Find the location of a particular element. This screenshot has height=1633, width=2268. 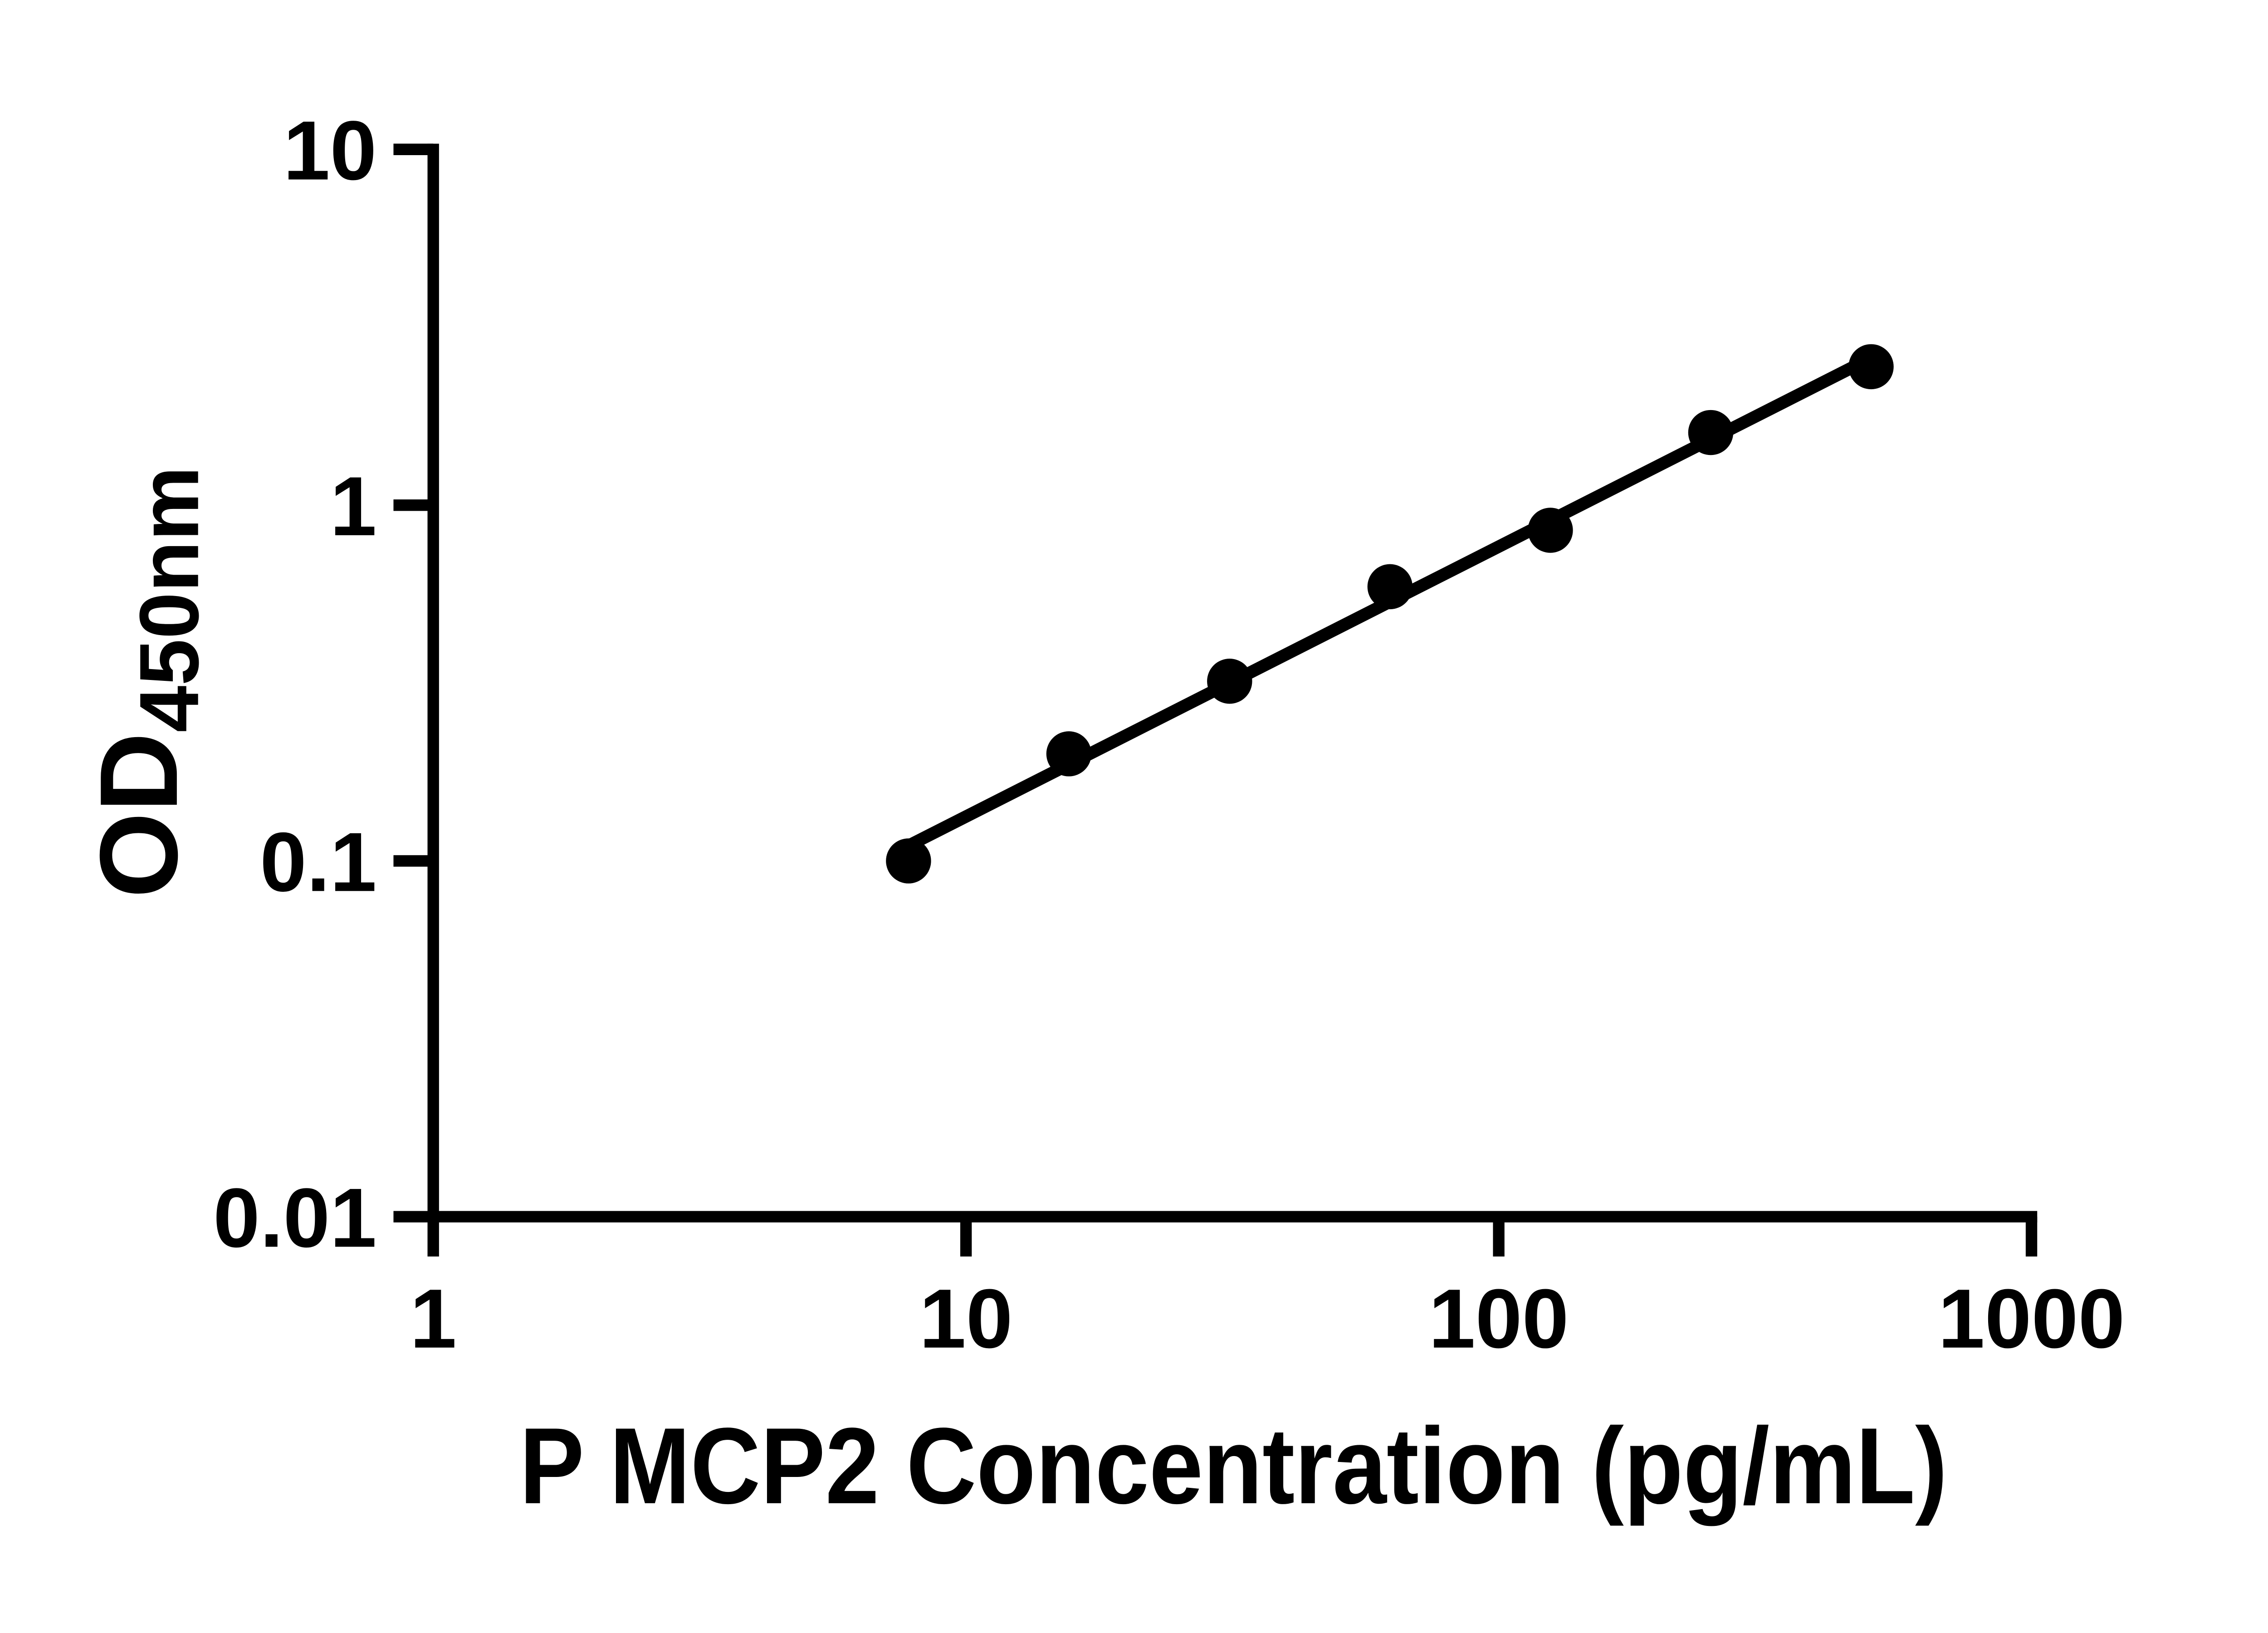

y-tick-label-1: 1 is located at coordinates (353, 506).